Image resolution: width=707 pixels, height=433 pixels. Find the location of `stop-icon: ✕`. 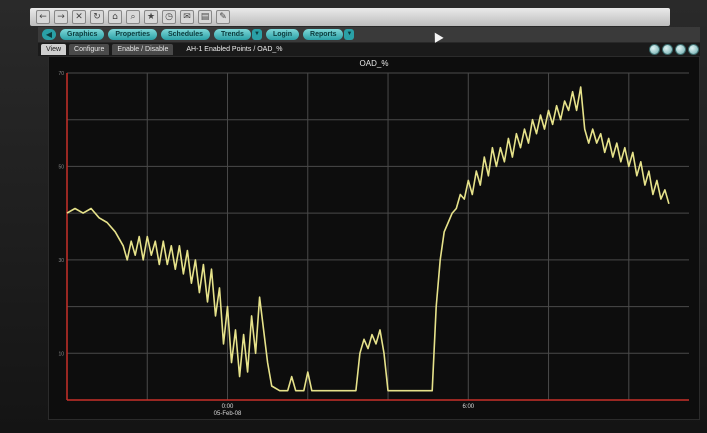

stop-icon: ✕ is located at coordinates (79, 17).